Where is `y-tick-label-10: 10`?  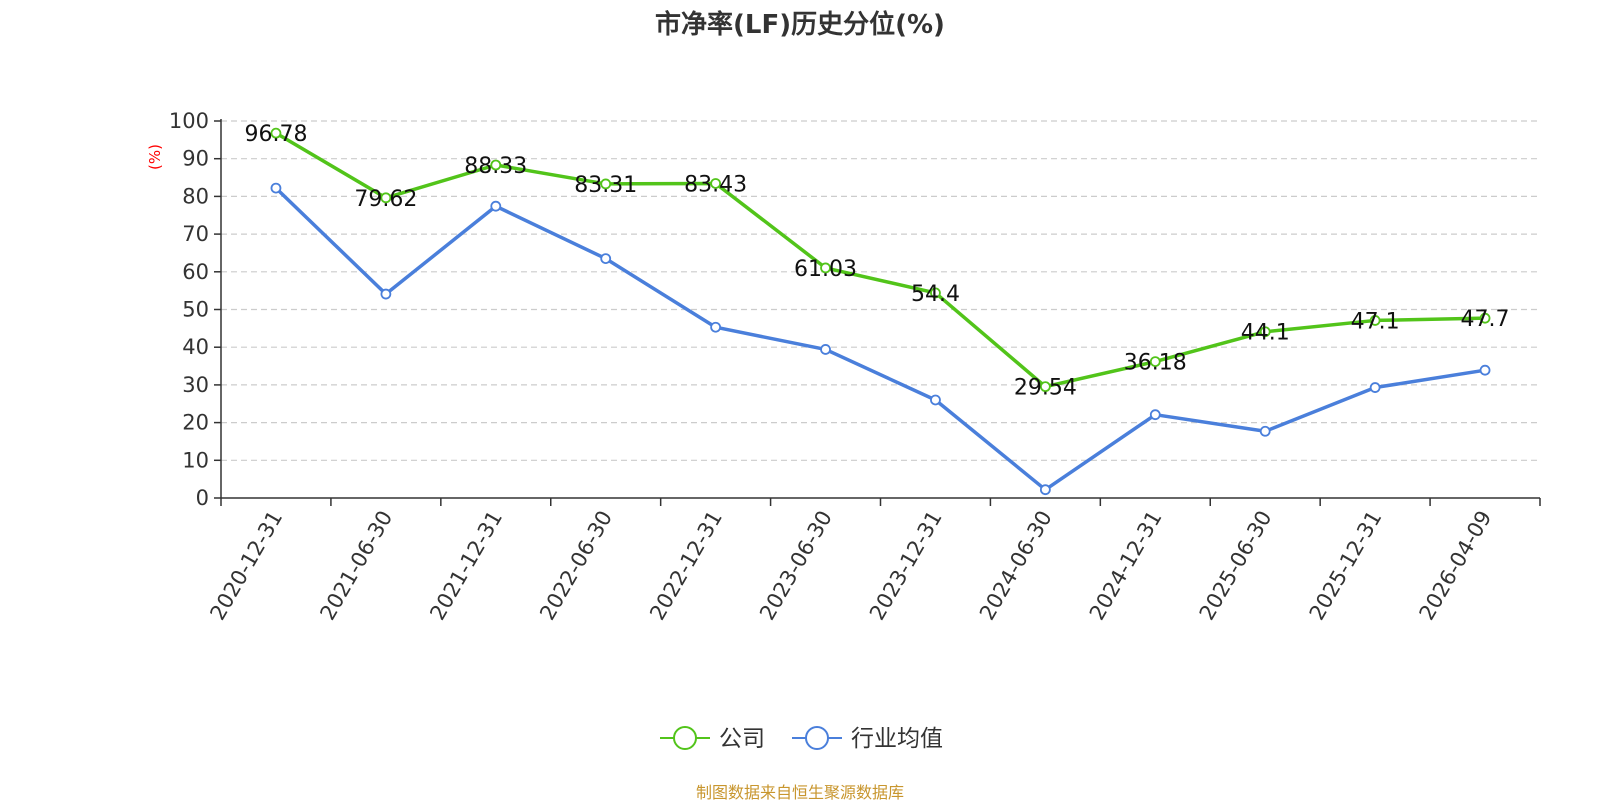
y-tick-label-10: 10 is located at coordinates (195, 460).